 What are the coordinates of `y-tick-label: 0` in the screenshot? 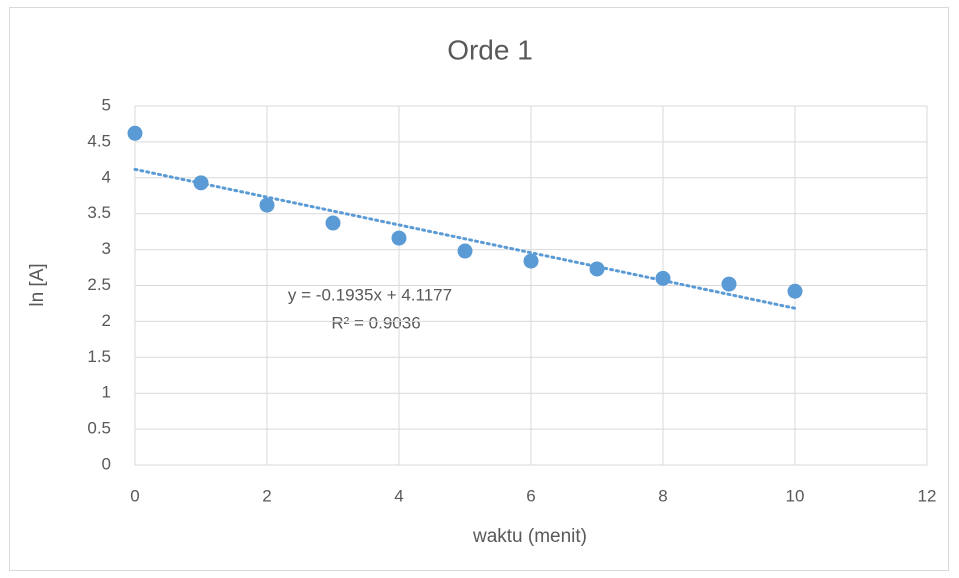 It's located at (106, 463).